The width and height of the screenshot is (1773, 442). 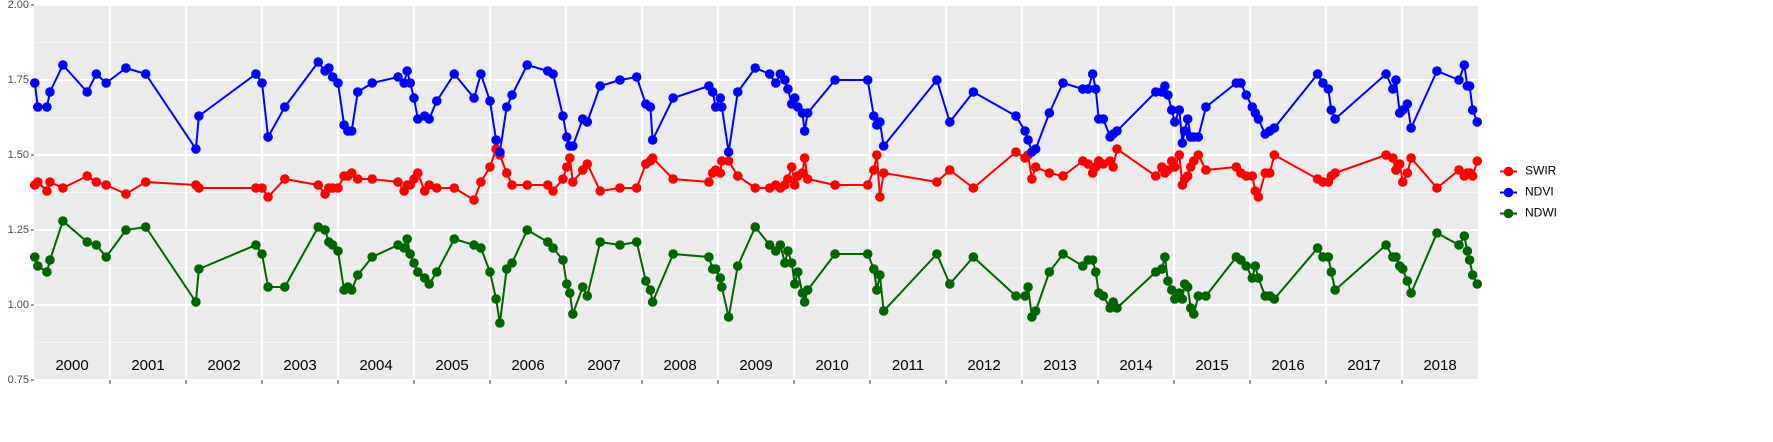 What do you see at coordinates (18, 230) in the screenshot?
I see `y-tick-label: 1.25` at bounding box center [18, 230].